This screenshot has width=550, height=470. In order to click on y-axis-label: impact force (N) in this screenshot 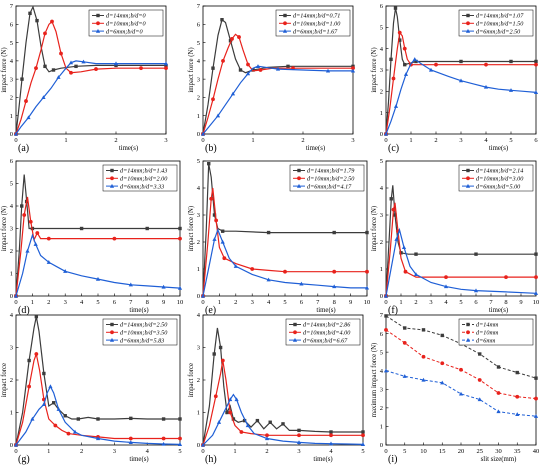, I will do `click(374, 228)`.